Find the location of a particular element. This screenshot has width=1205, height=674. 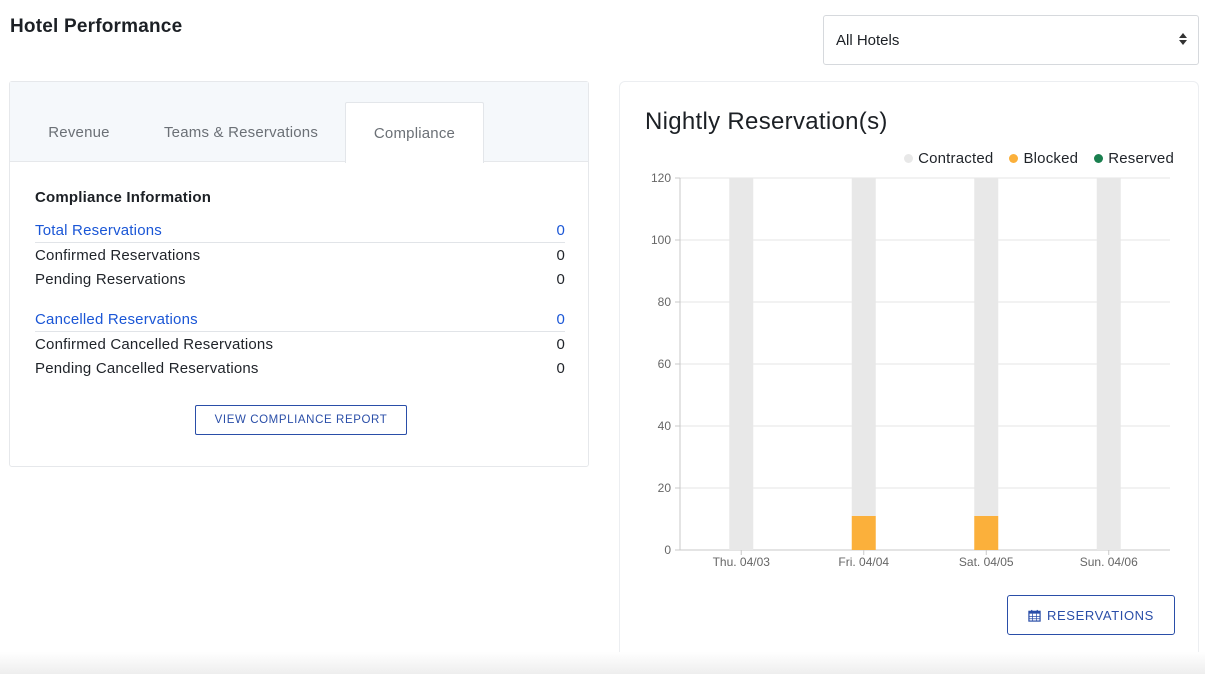

pending-cancelled-row: Pending Cancelled Reservations 0 is located at coordinates (300, 368).